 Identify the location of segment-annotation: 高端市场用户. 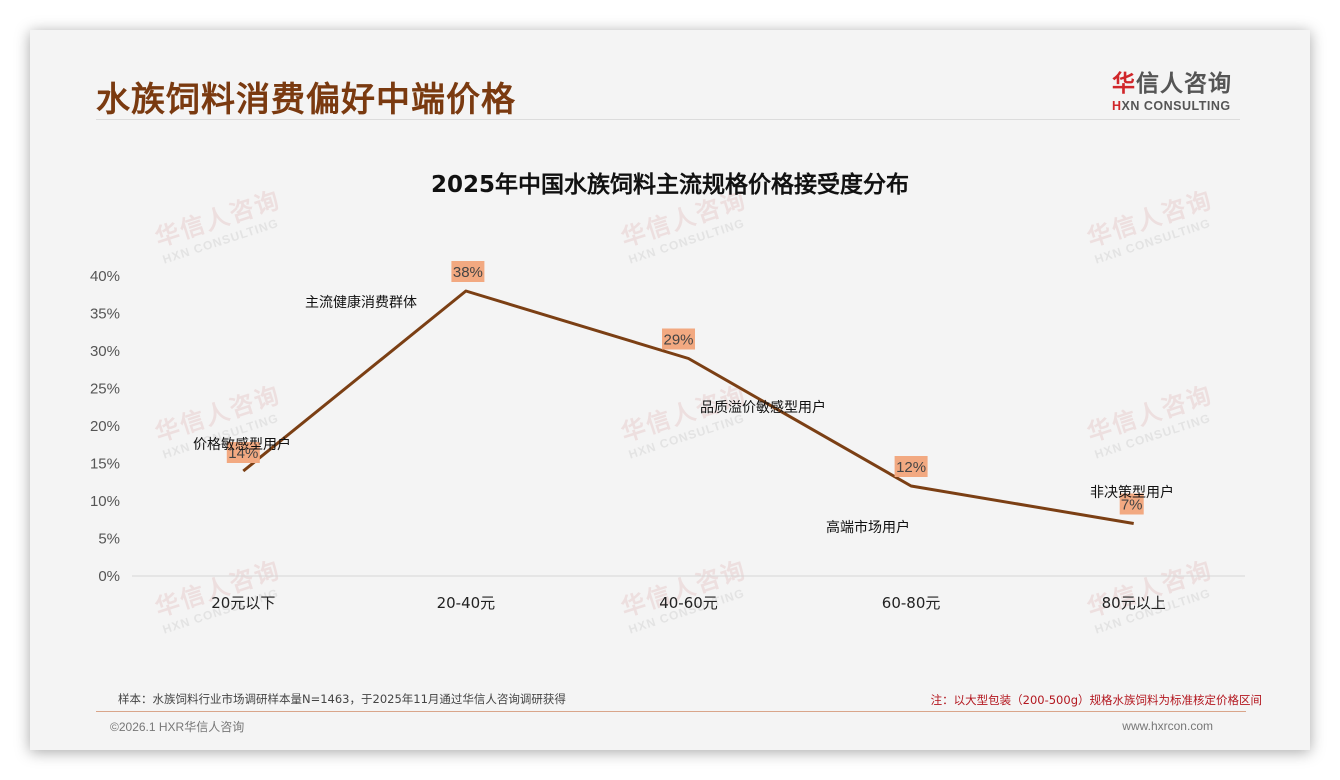
(868, 527).